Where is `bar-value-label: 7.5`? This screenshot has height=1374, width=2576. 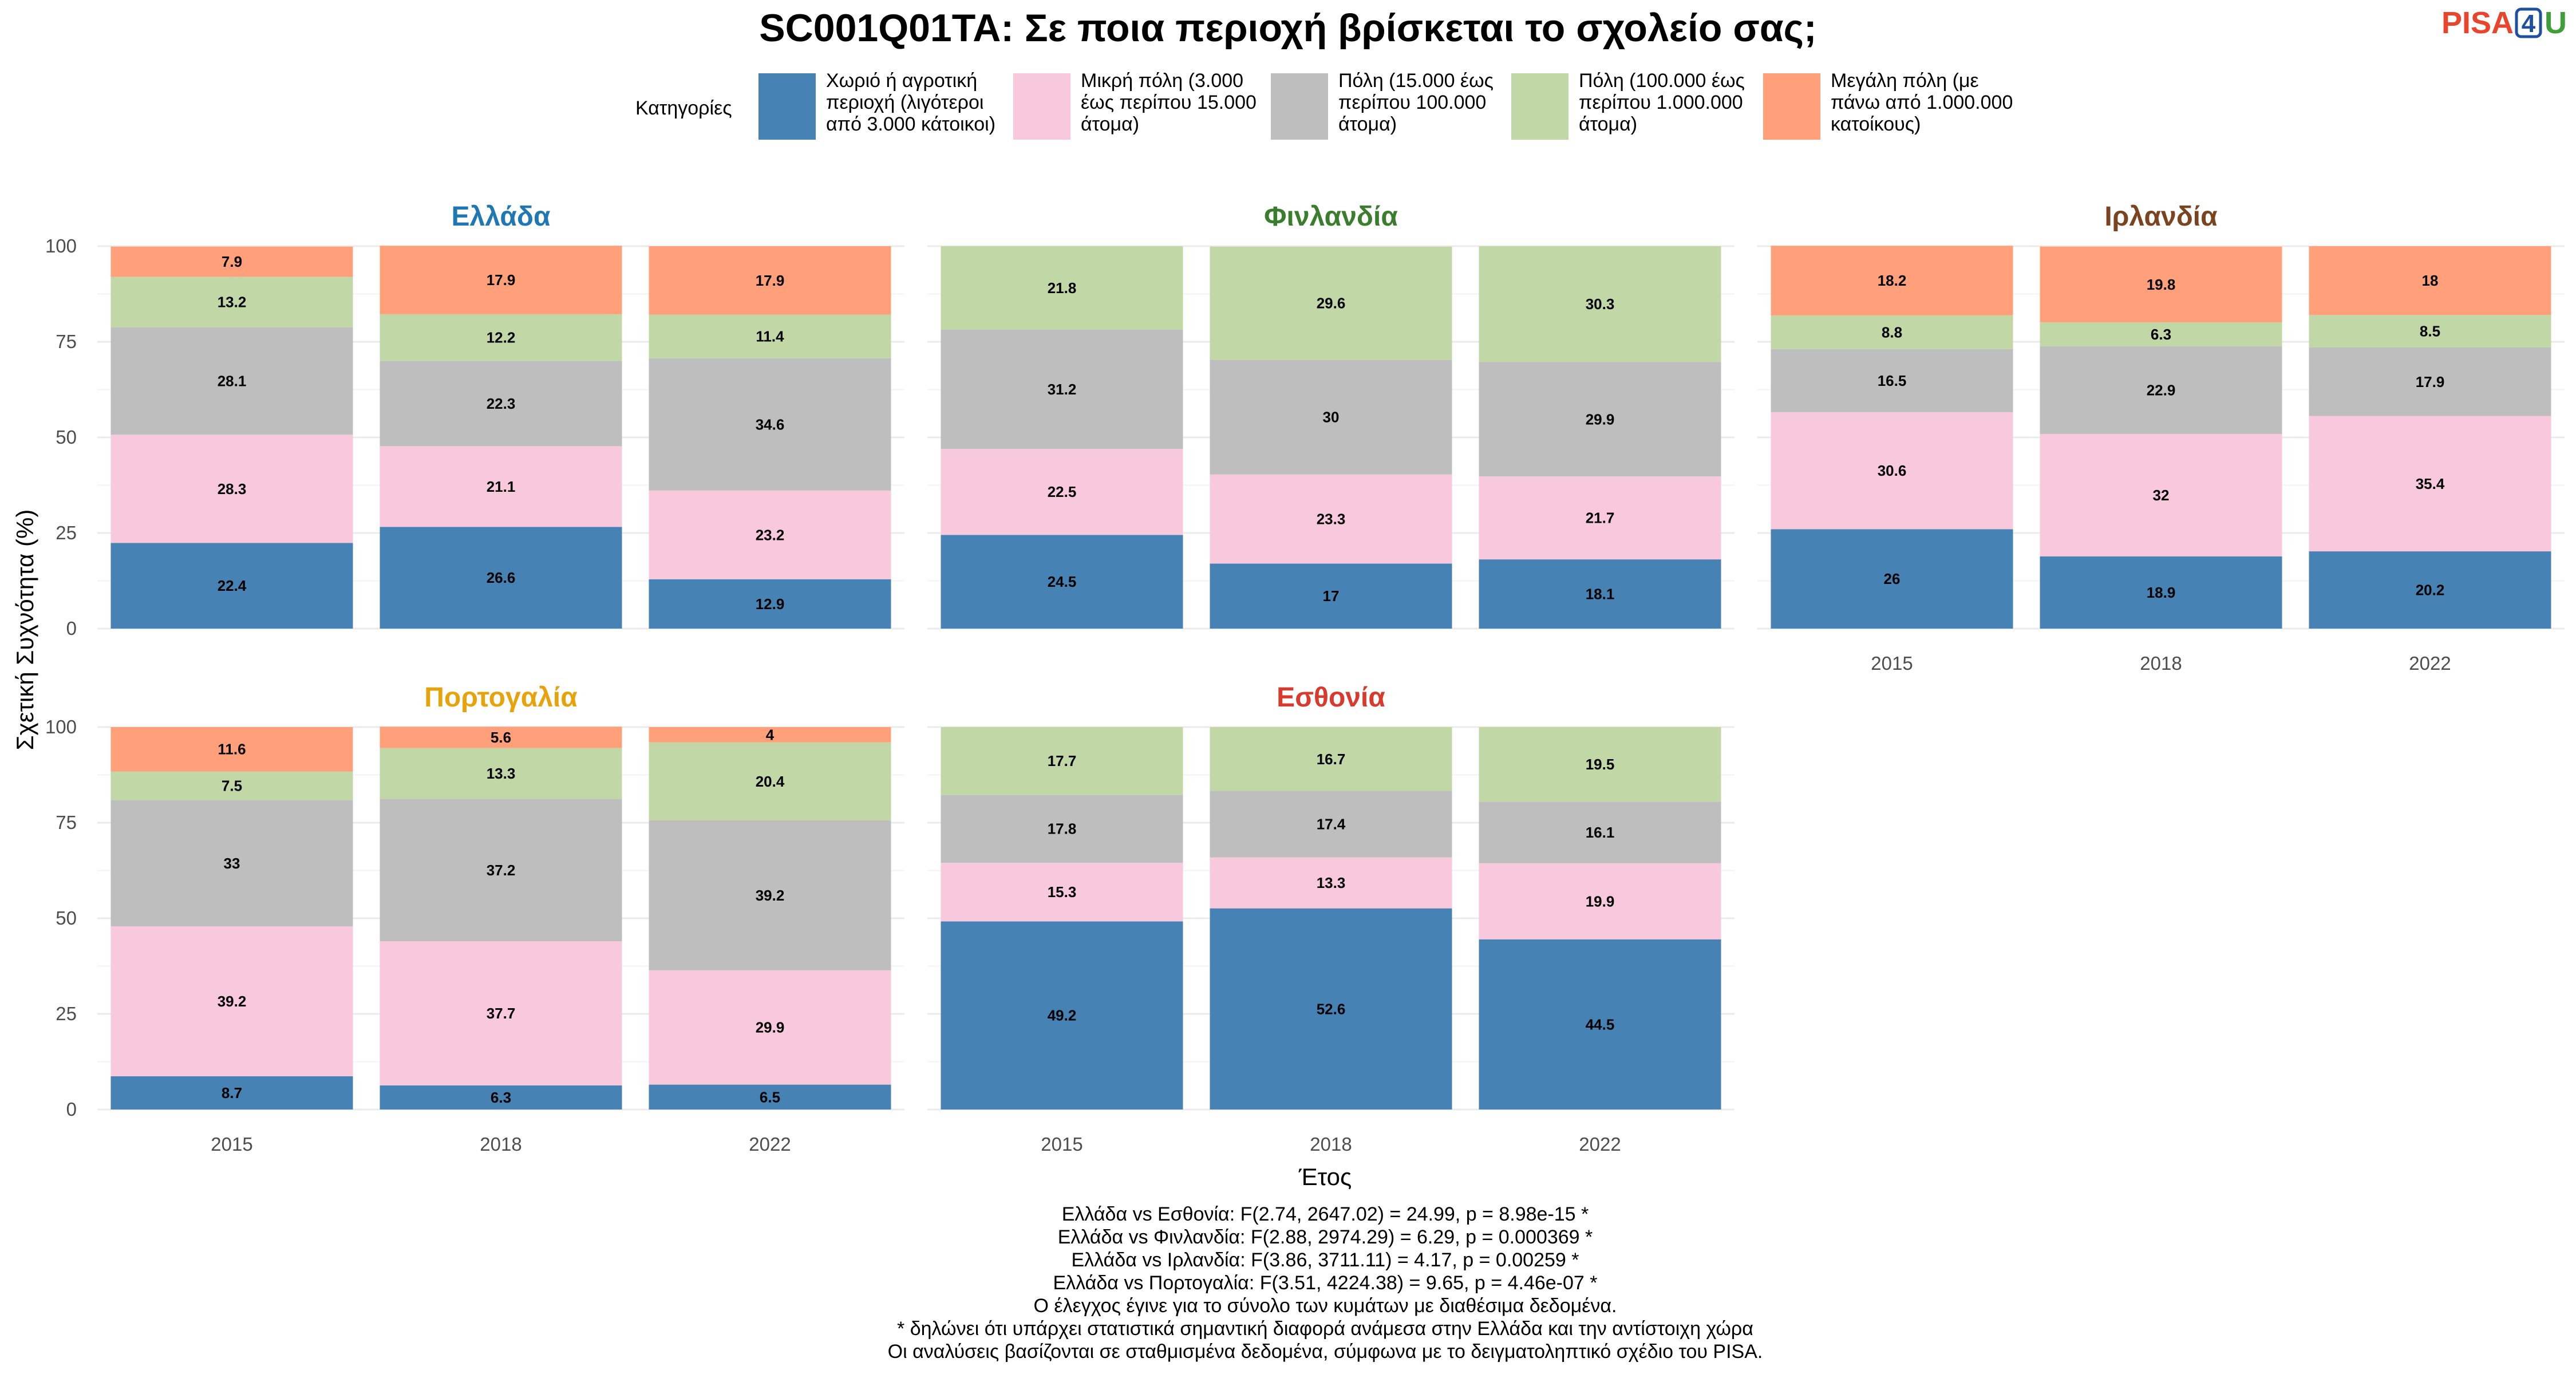
bar-value-label: 7.5 is located at coordinates (232, 786).